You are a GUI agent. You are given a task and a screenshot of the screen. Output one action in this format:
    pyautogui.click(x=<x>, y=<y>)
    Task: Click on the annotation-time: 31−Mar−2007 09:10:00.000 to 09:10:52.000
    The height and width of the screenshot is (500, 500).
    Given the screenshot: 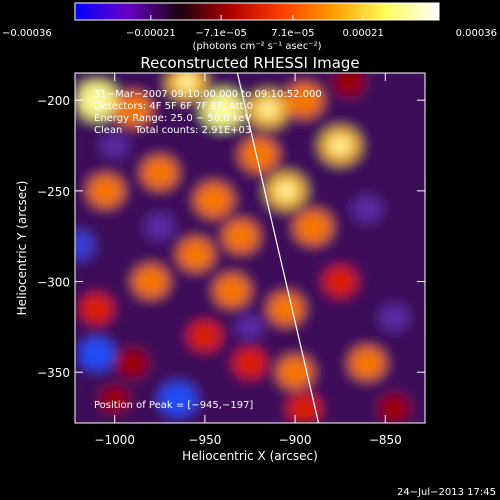 What is the action you would take?
    pyautogui.click(x=208, y=94)
    